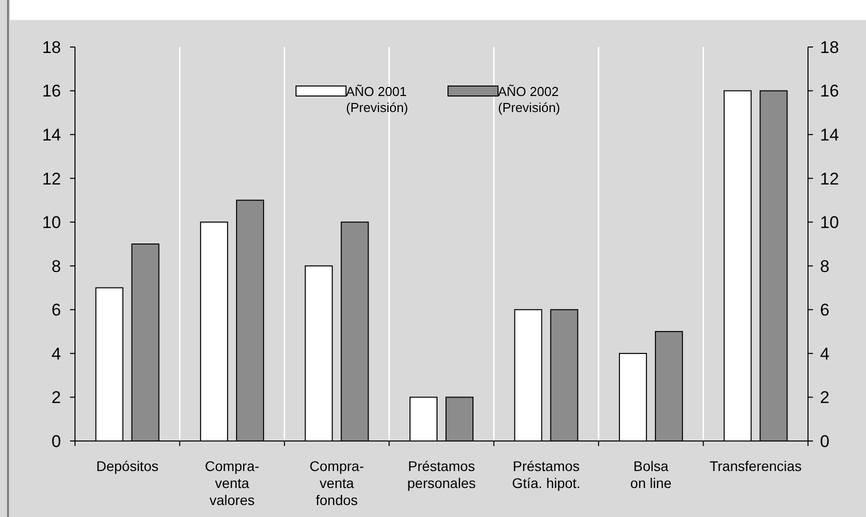 Image resolution: width=866 pixels, height=517 pixels. I want to click on y-tick-label: 8, so click(56, 266).